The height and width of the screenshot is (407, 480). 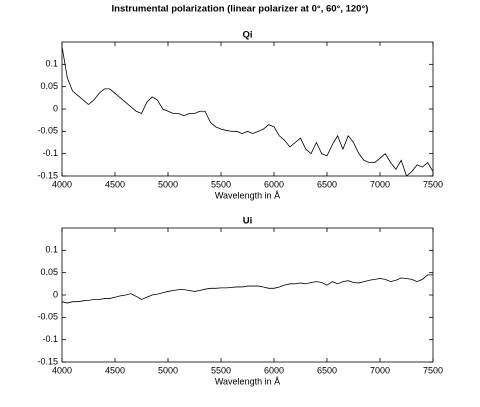 I want to click on data-line, so click(x=247, y=289).